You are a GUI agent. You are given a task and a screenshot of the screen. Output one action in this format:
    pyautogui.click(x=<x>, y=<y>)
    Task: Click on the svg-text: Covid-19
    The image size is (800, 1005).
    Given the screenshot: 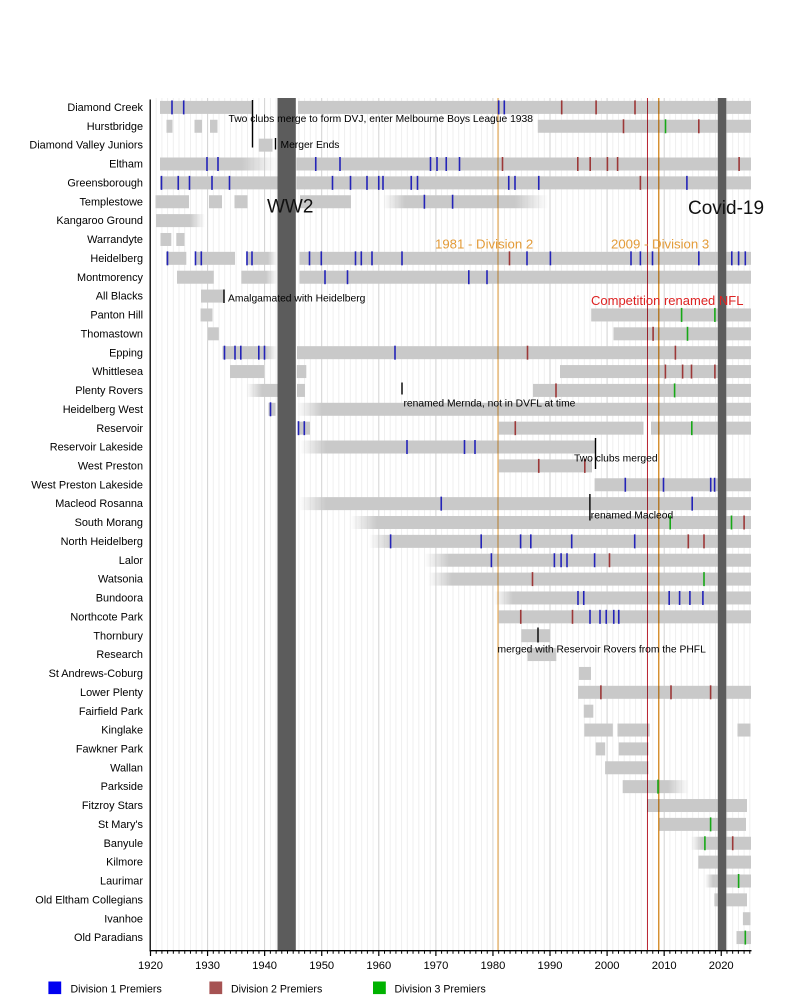 What is the action you would take?
    pyautogui.click(x=726, y=208)
    